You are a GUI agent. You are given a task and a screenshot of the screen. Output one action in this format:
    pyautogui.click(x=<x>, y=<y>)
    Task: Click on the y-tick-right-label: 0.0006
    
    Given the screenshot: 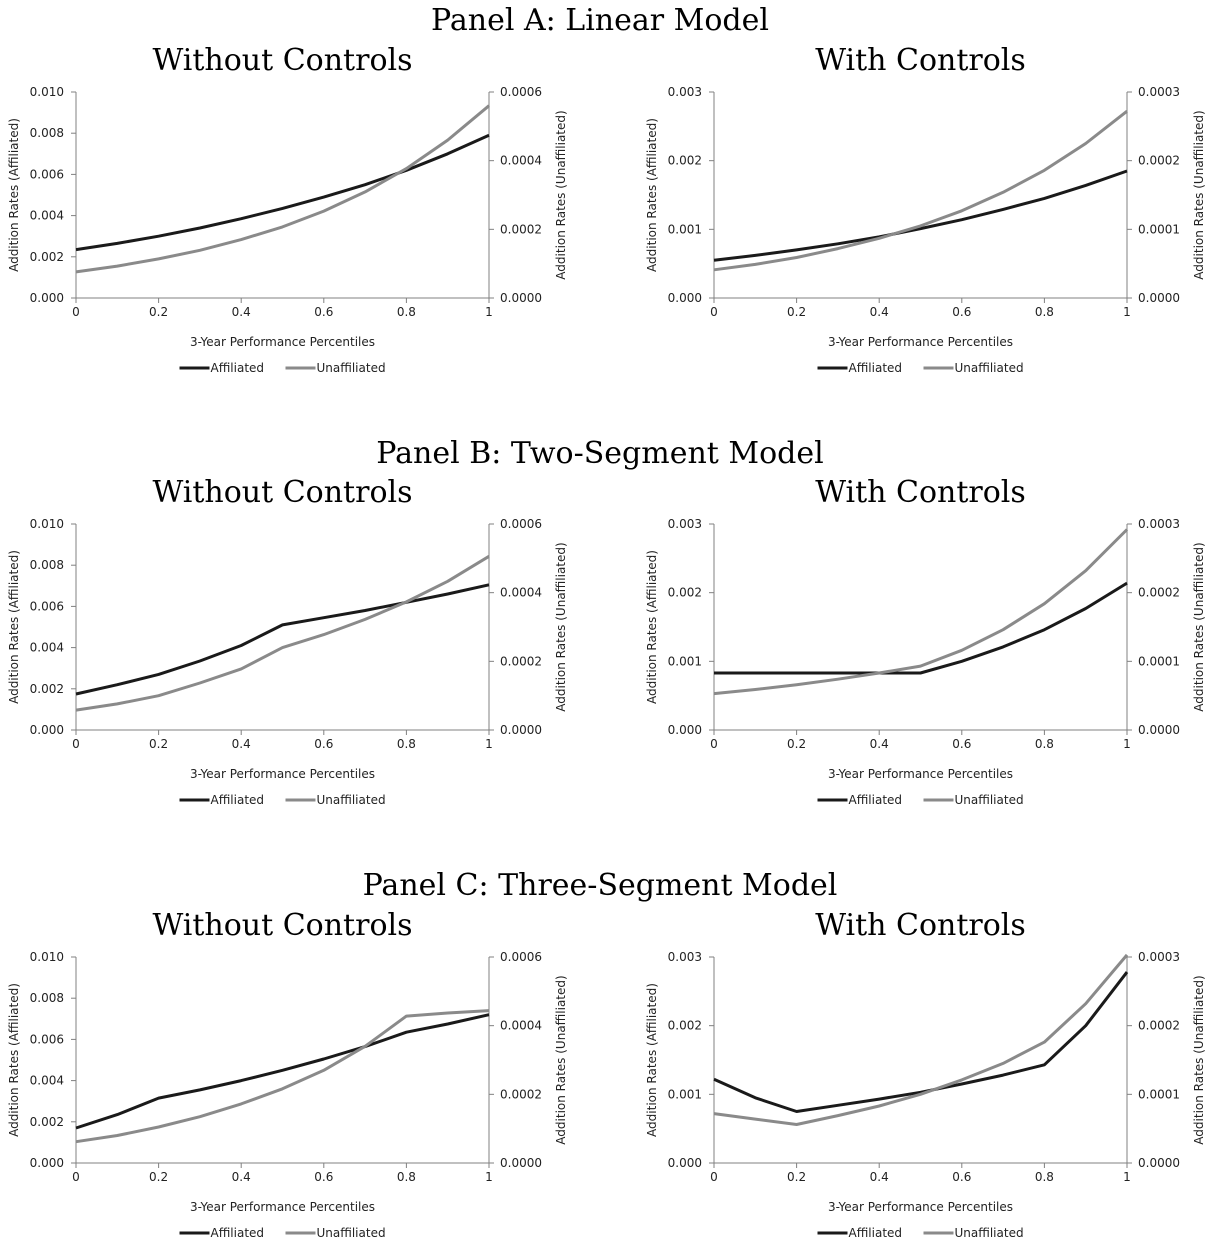 What is the action you would take?
    pyautogui.click(x=521, y=957)
    